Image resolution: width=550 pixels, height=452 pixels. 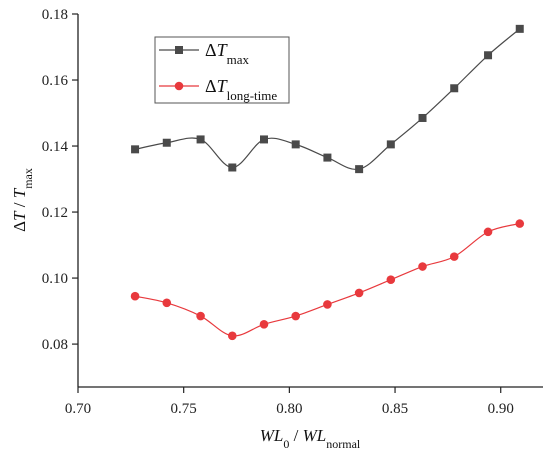 I want to click on y-tick-label: 0.18, so click(x=55, y=15).